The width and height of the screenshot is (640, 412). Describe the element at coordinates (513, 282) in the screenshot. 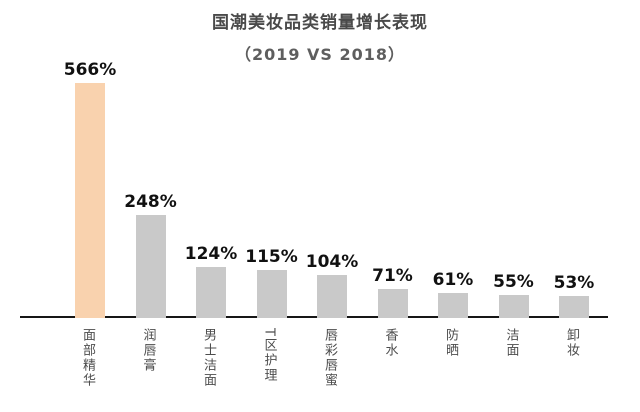

I see `value-label-7: 55%` at that location.